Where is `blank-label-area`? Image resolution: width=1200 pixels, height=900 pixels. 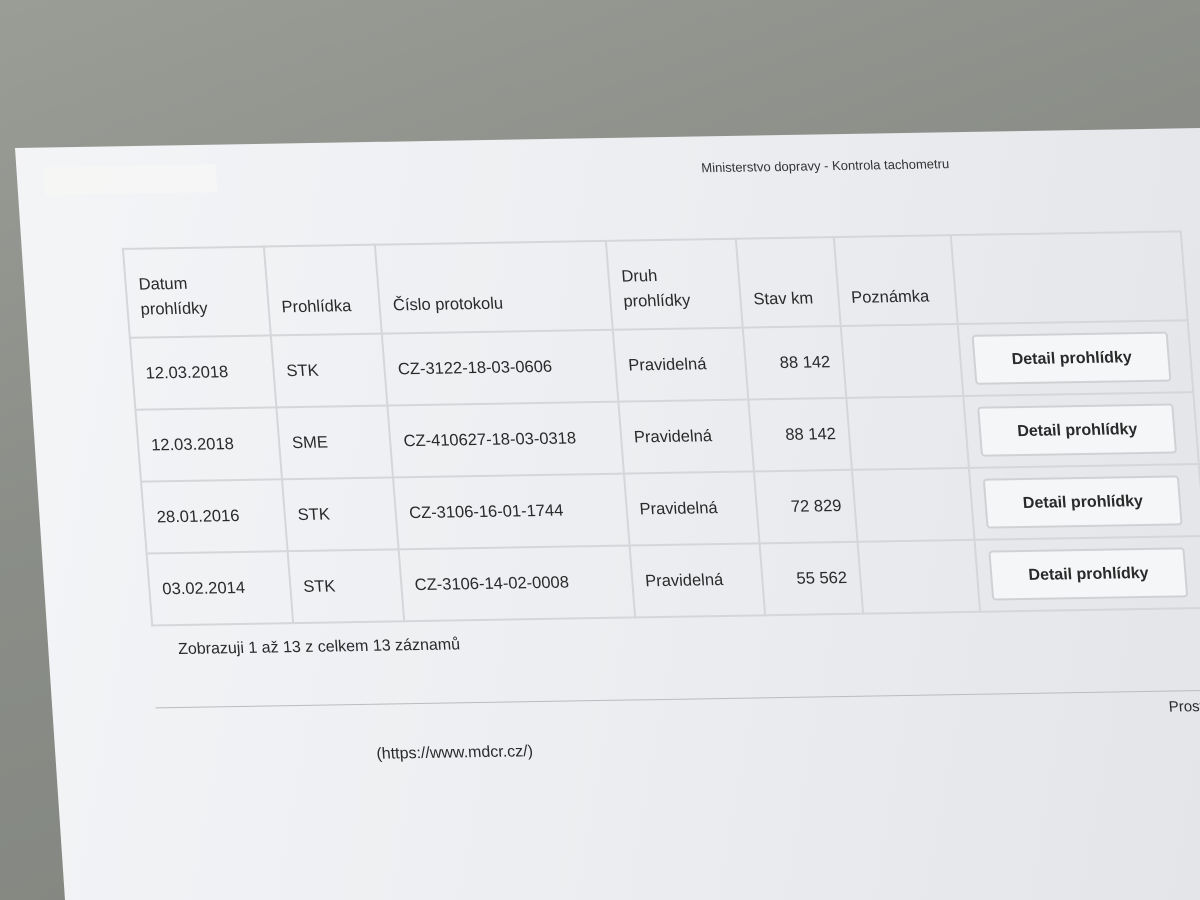
blank-label-area is located at coordinates (130, 180).